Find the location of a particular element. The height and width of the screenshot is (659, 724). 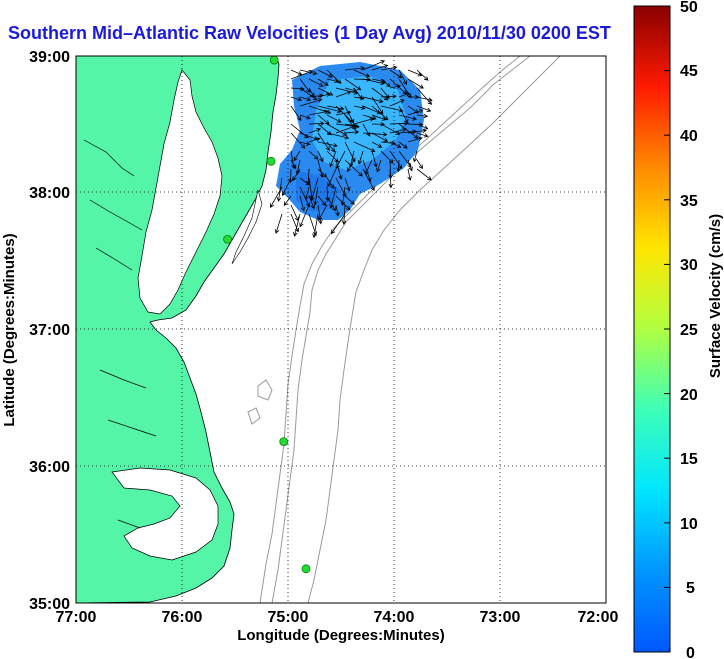

colorbar-ticks is located at coordinates (667, 329).